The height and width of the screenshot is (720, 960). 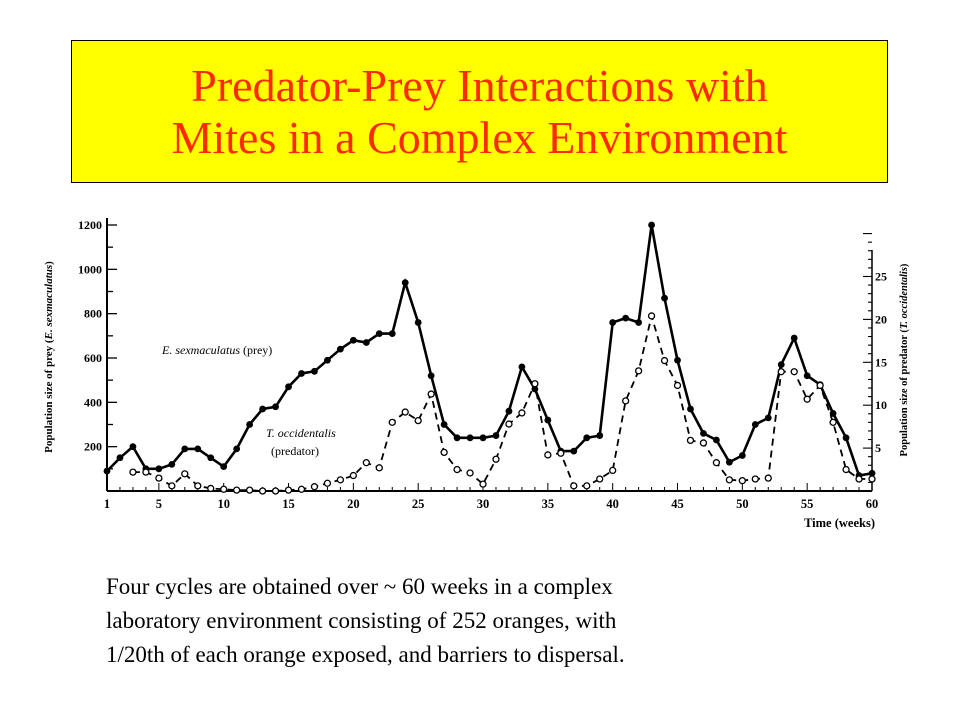 What do you see at coordinates (159, 504) in the screenshot?
I see `x-tick-label: 5` at bounding box center [159, 504].